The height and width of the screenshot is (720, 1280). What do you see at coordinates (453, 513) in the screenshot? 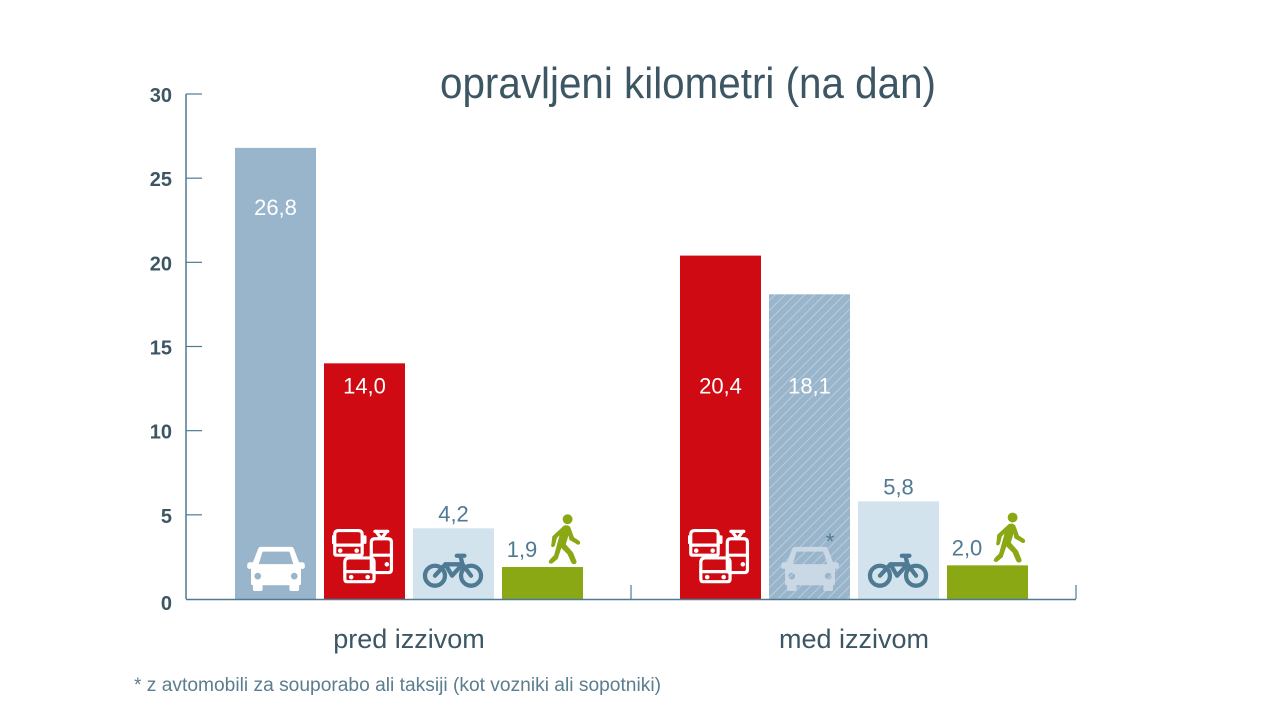
I see `bar-value-label: 4,2` at bounding box center [453, 513].